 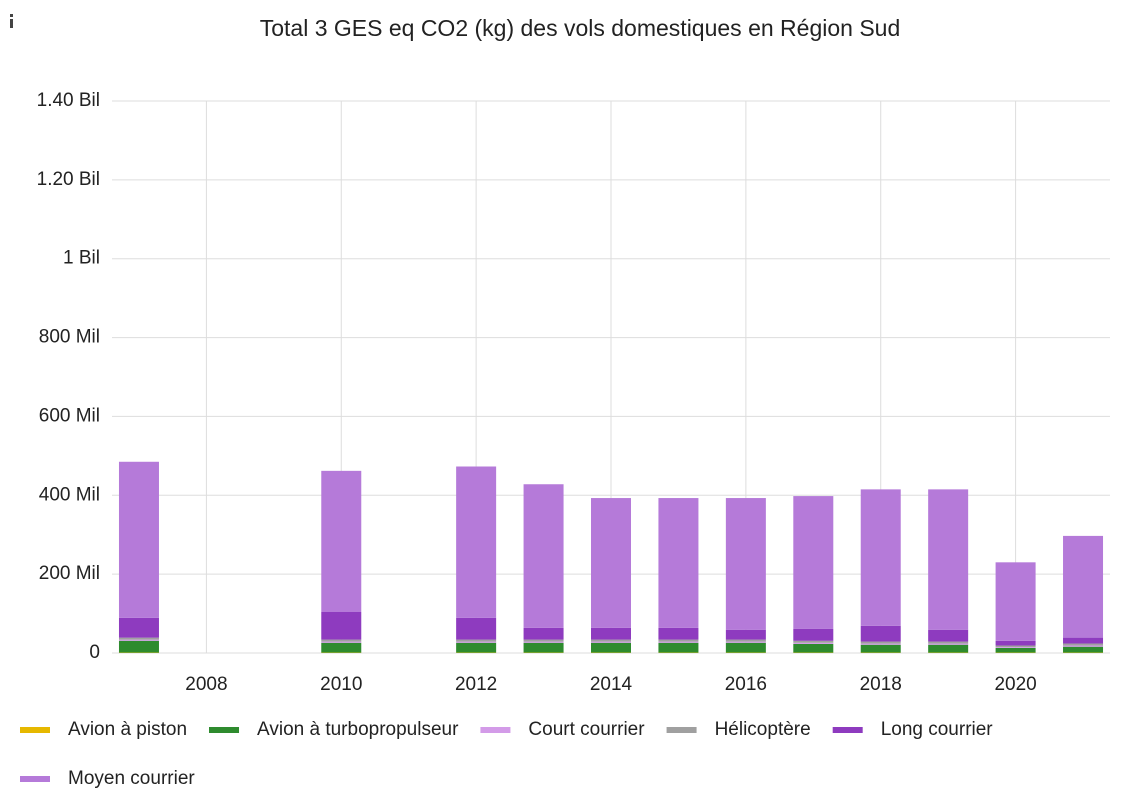 I want to click on legend-label: Long courrier, so click(x=937, y=729).